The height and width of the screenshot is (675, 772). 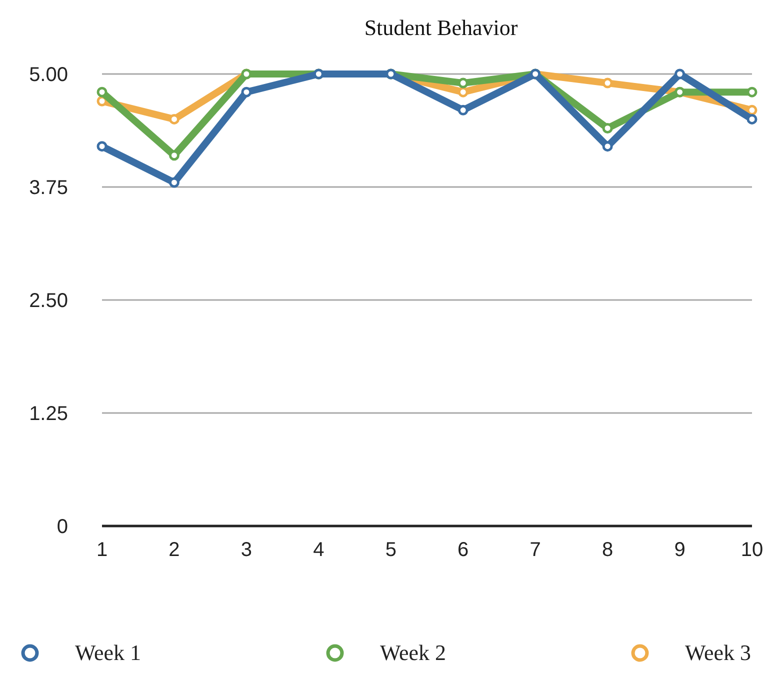 What do you see at coordinates (535, 550) in the screenshot?
I see `x-tick-label: 7` at bounding box center [535, 550].